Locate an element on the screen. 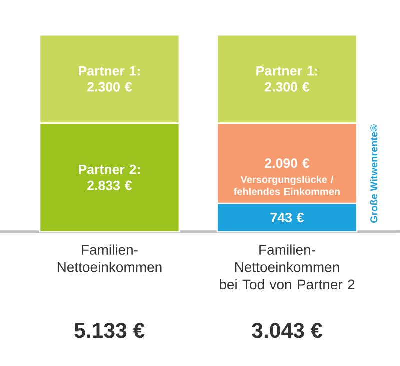  data-label: 743 € is located at coordinates (287, 217).